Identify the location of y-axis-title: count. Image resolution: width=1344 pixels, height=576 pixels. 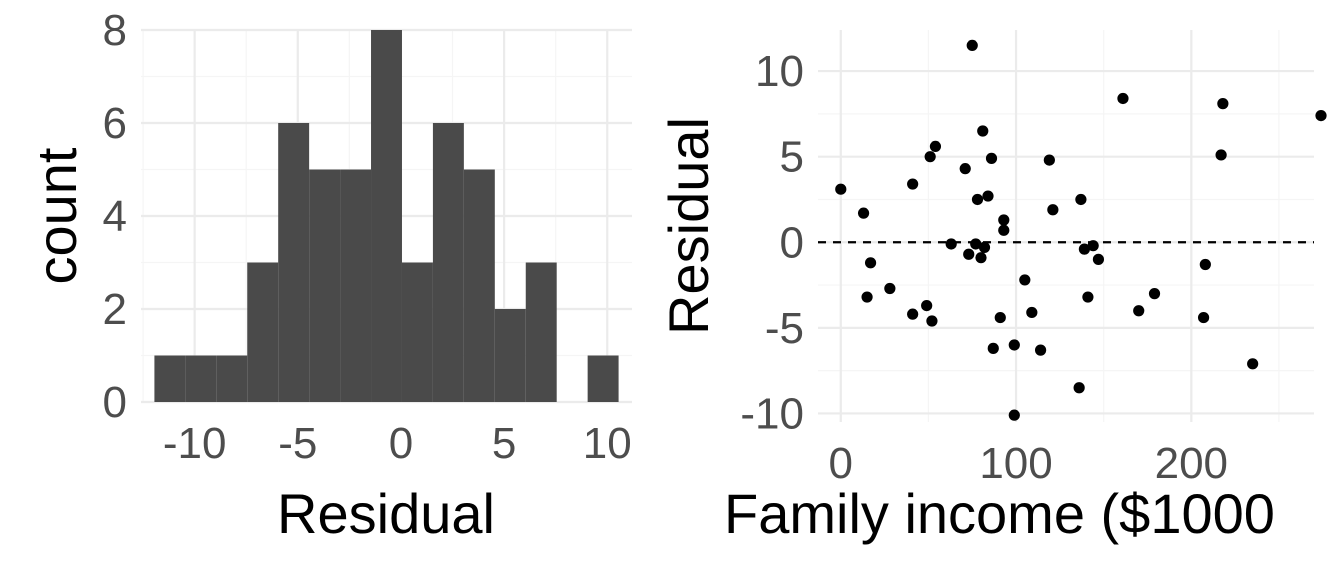
(56, 215).